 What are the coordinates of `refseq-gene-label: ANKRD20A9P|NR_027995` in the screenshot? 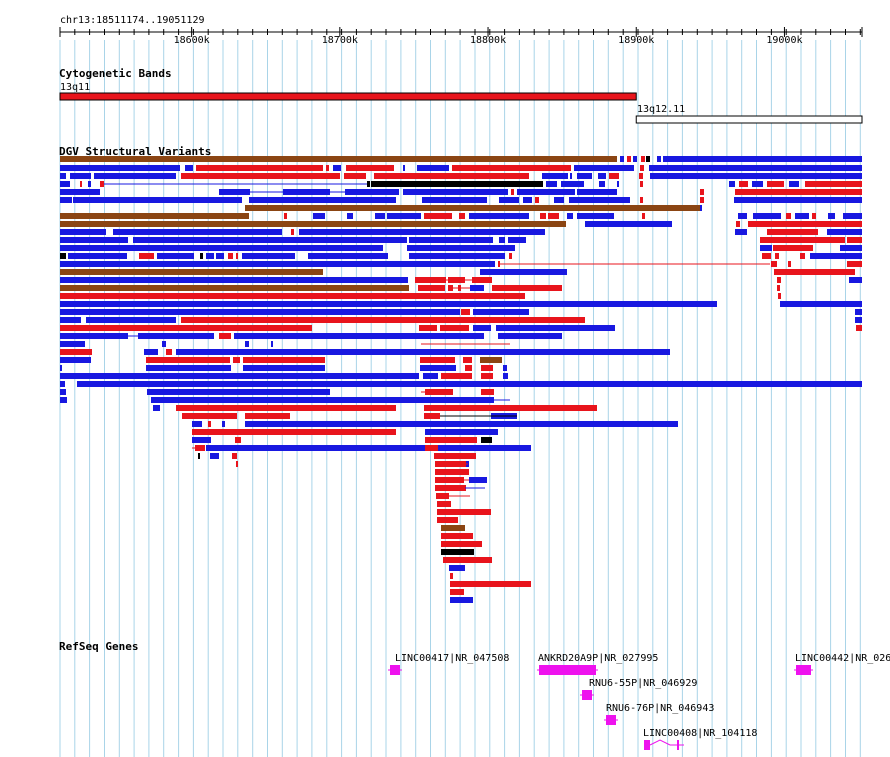 It's located at (598, 658).